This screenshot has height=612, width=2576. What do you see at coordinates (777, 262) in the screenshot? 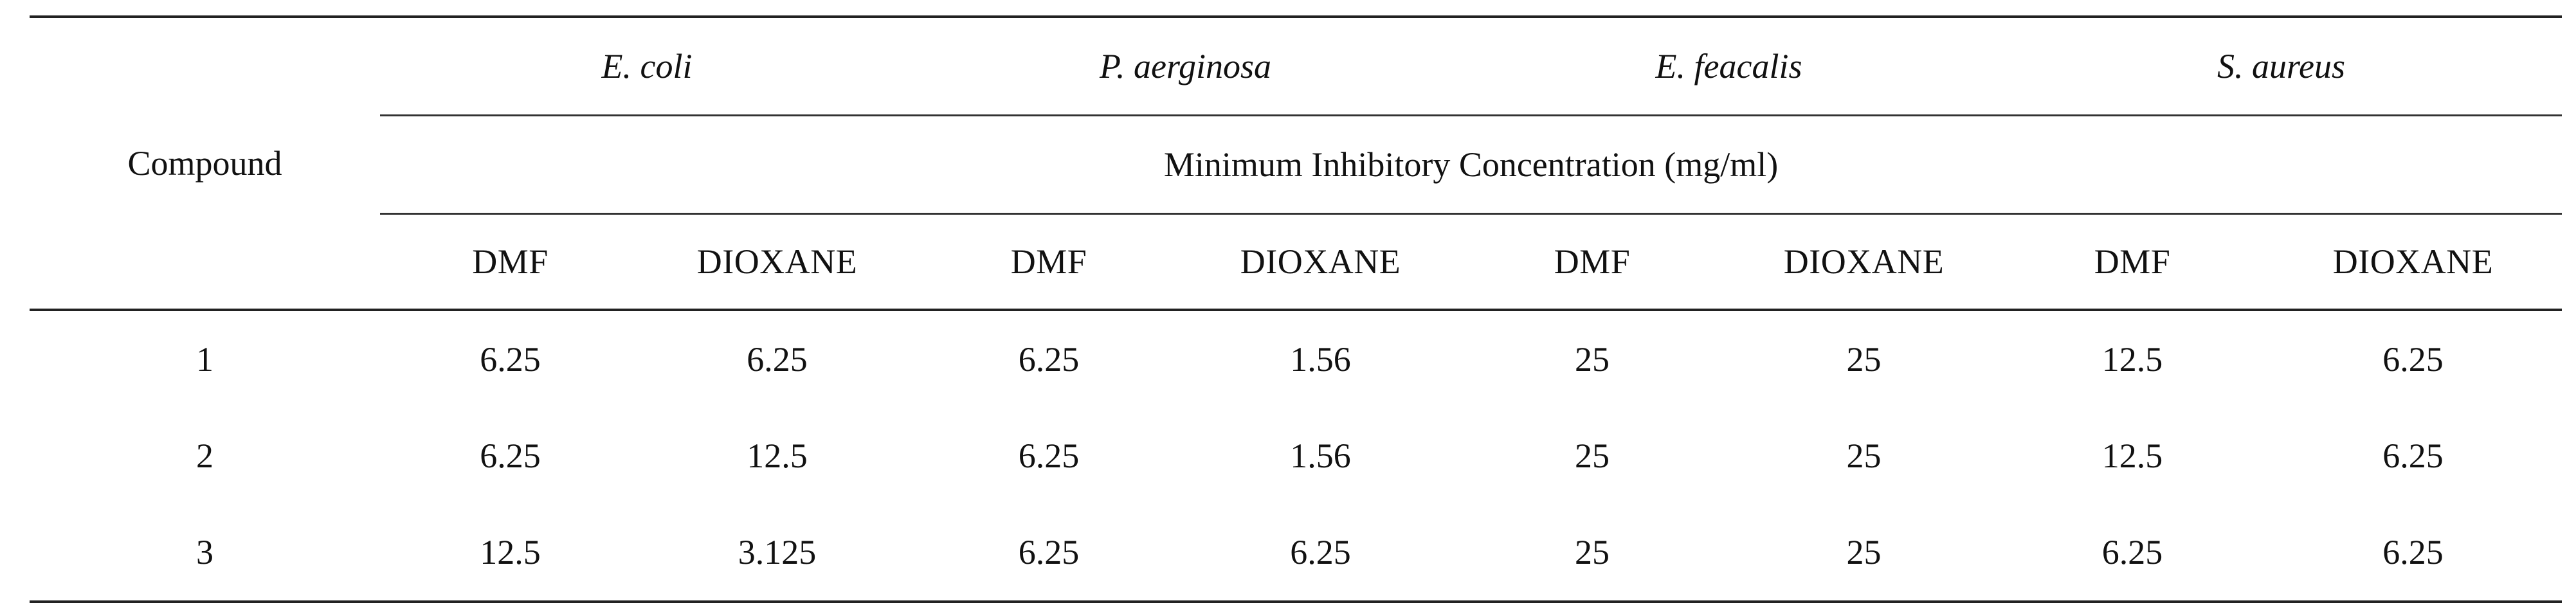
I see `solvent-header-e-coli-dioxane: DIOXANE` at bounding box center [777, 262].